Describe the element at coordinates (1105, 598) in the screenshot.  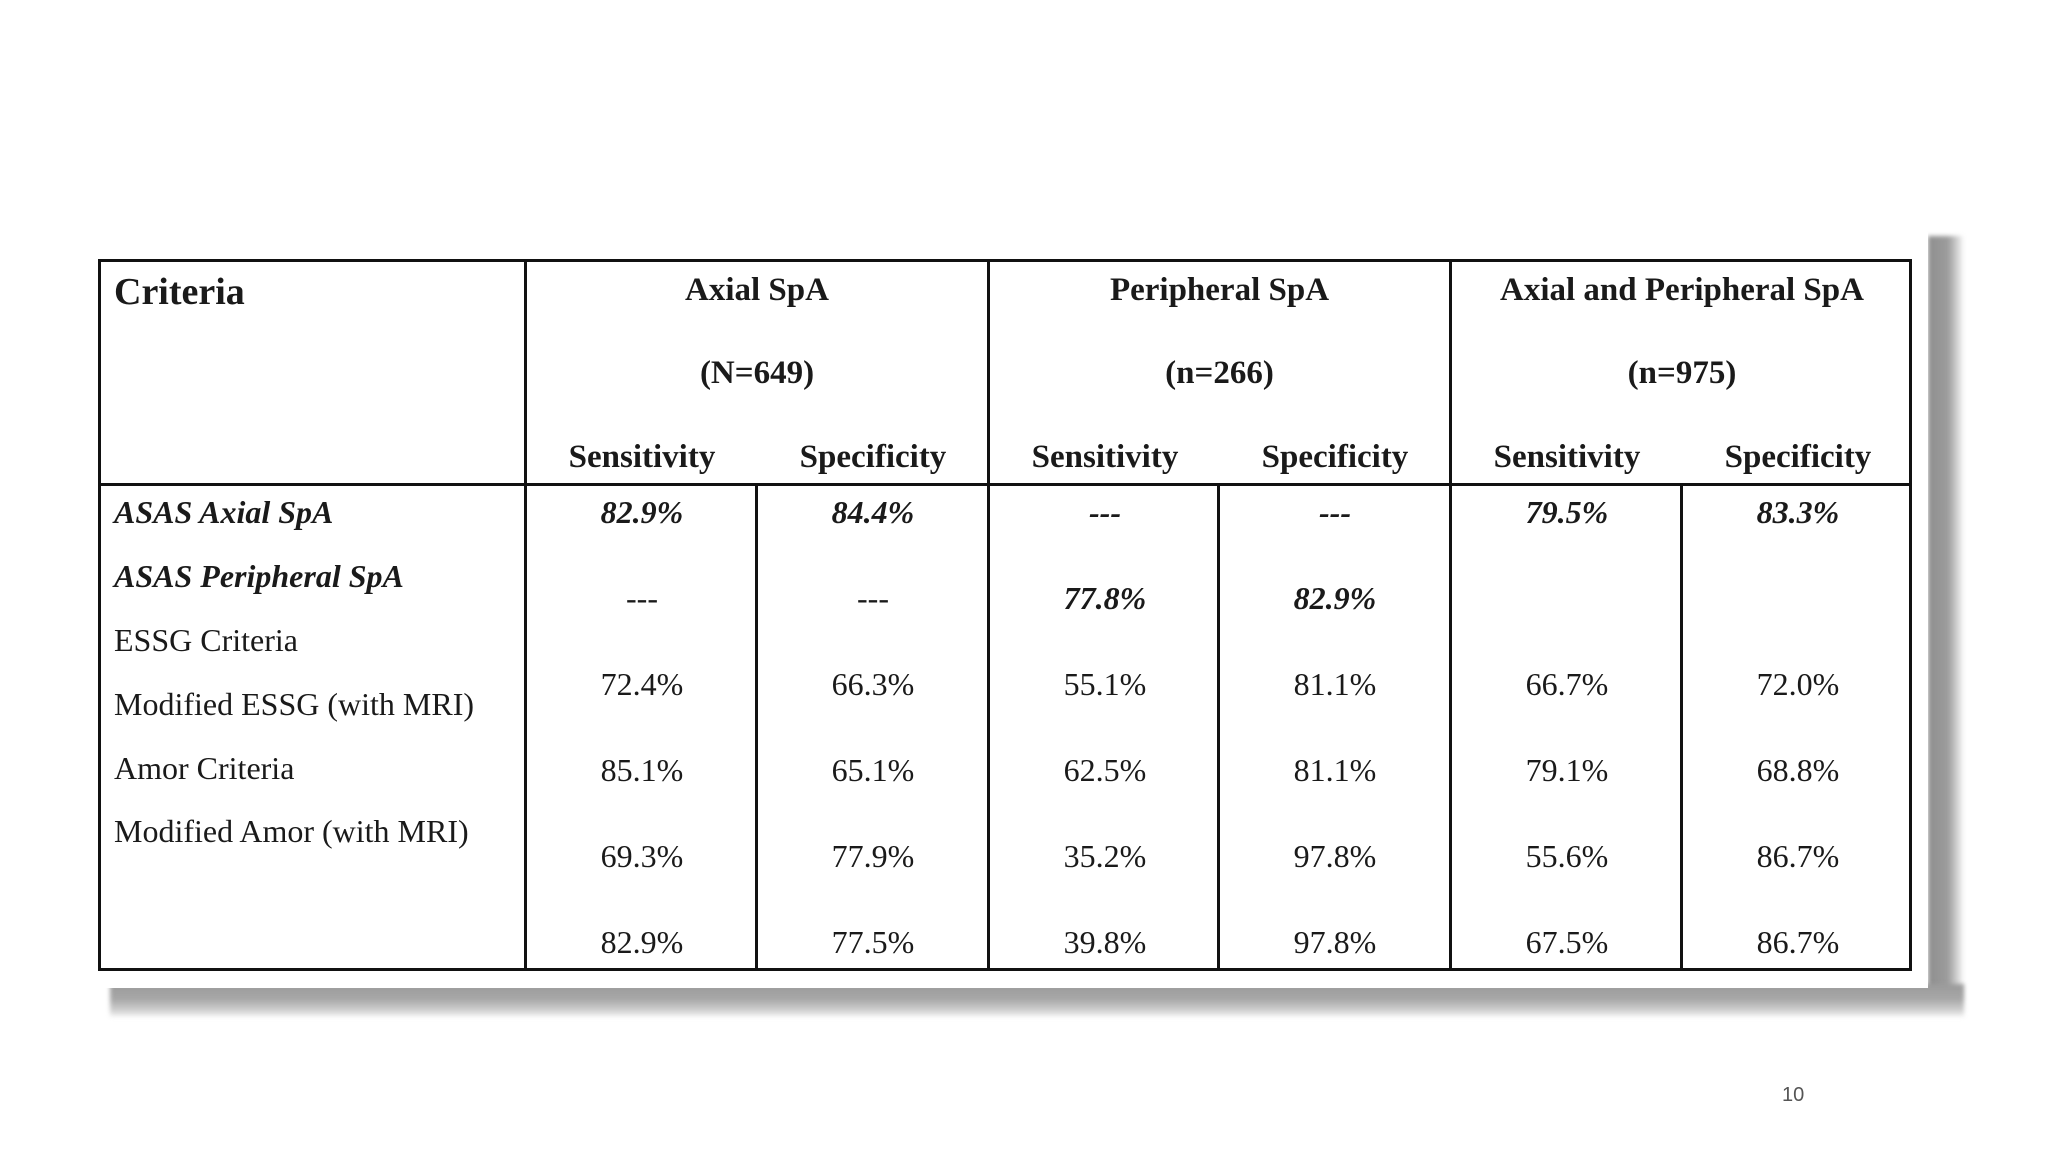
I see `table-cell: 77.8%` at that location.